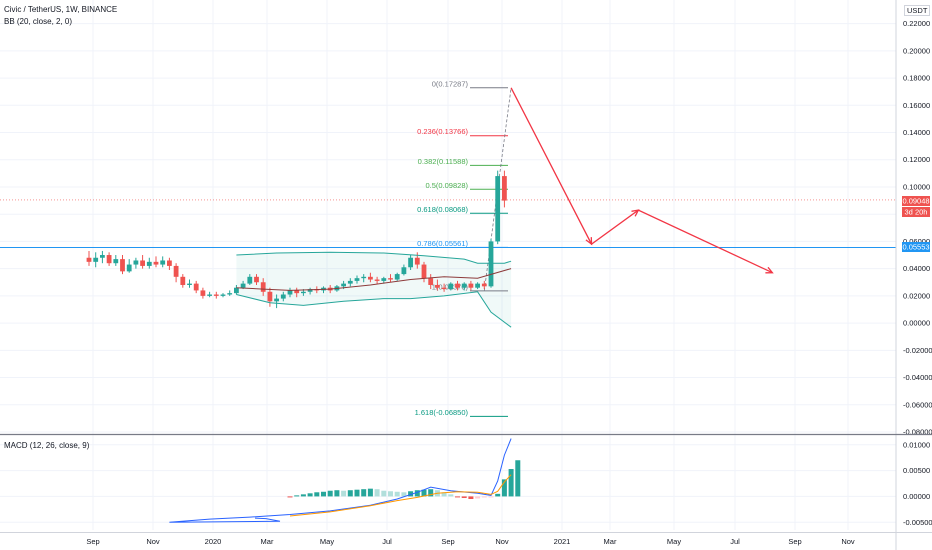 This screenshot has width=932, height=550. Describe the element at coordinates (61, 9) in the screenshot. I see `symbol-title: Civic / TetherUS, 1W, BINANCE` at that location.